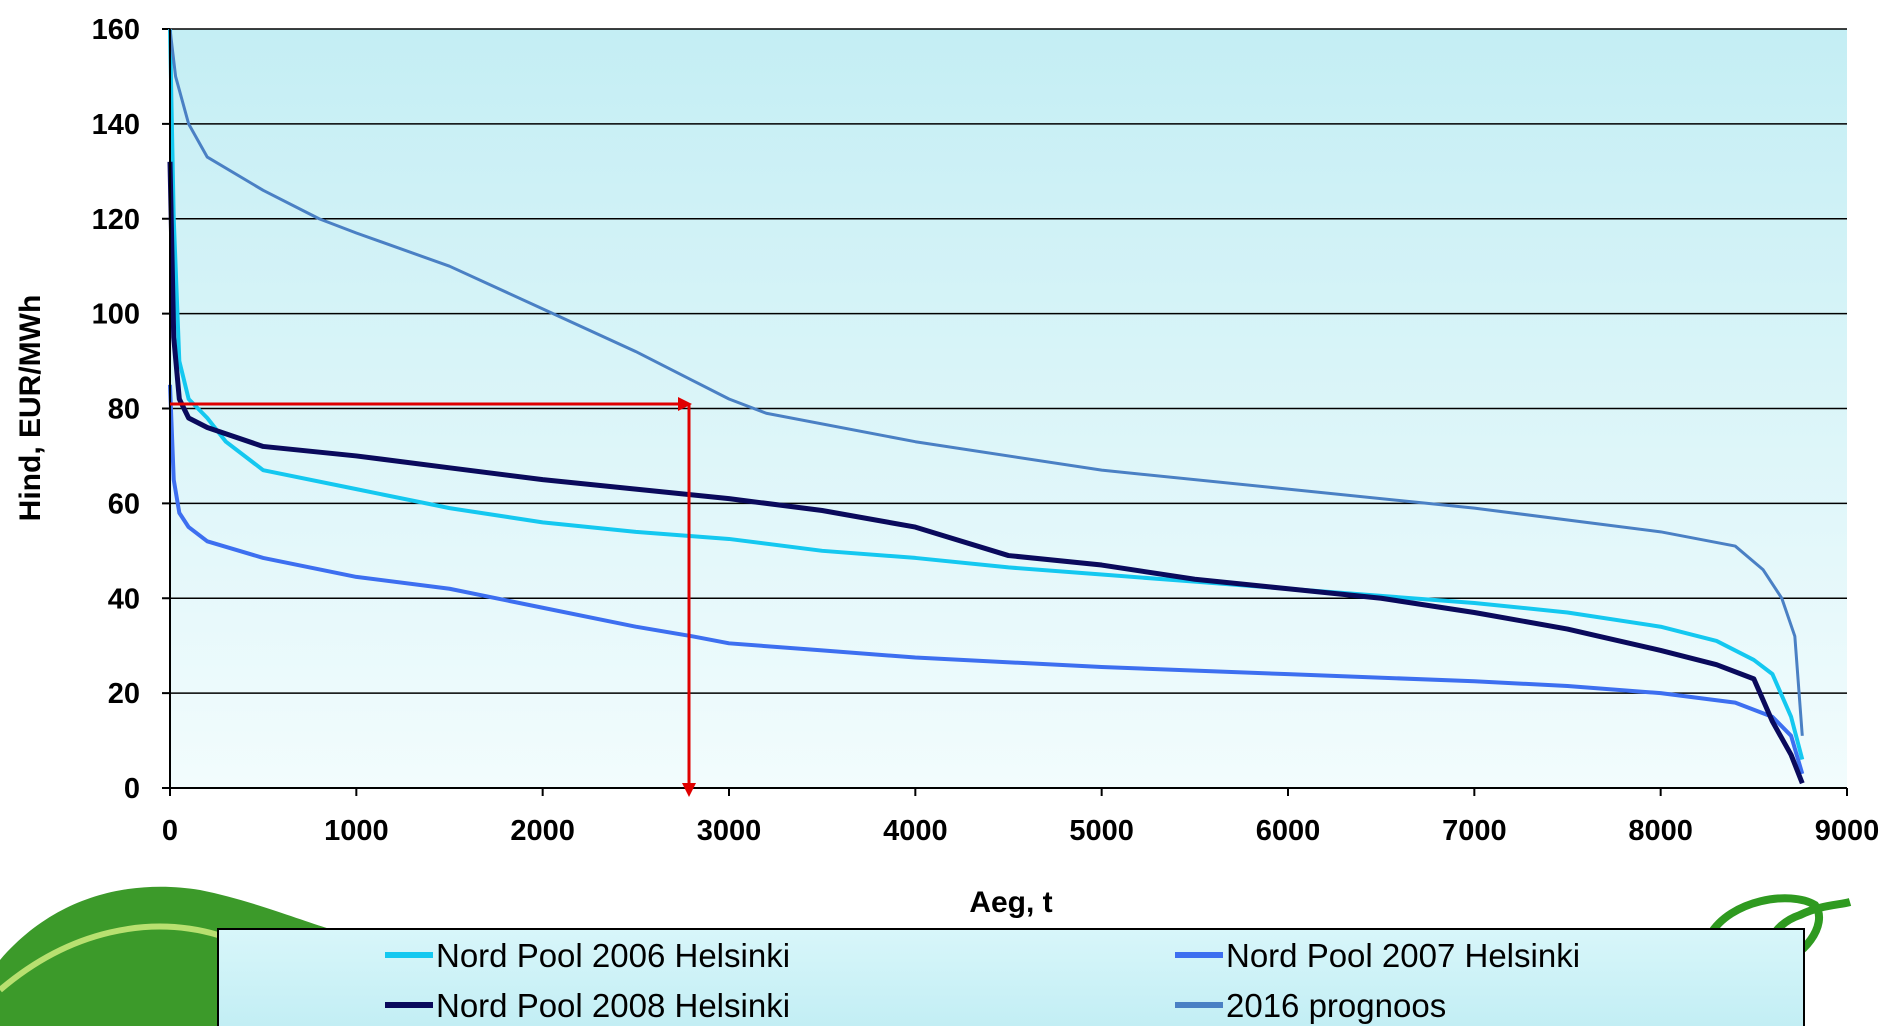  Describe the element at coordinates (1288, 831) in the screenshot. I see `x-tick-label: 6000` at that location.